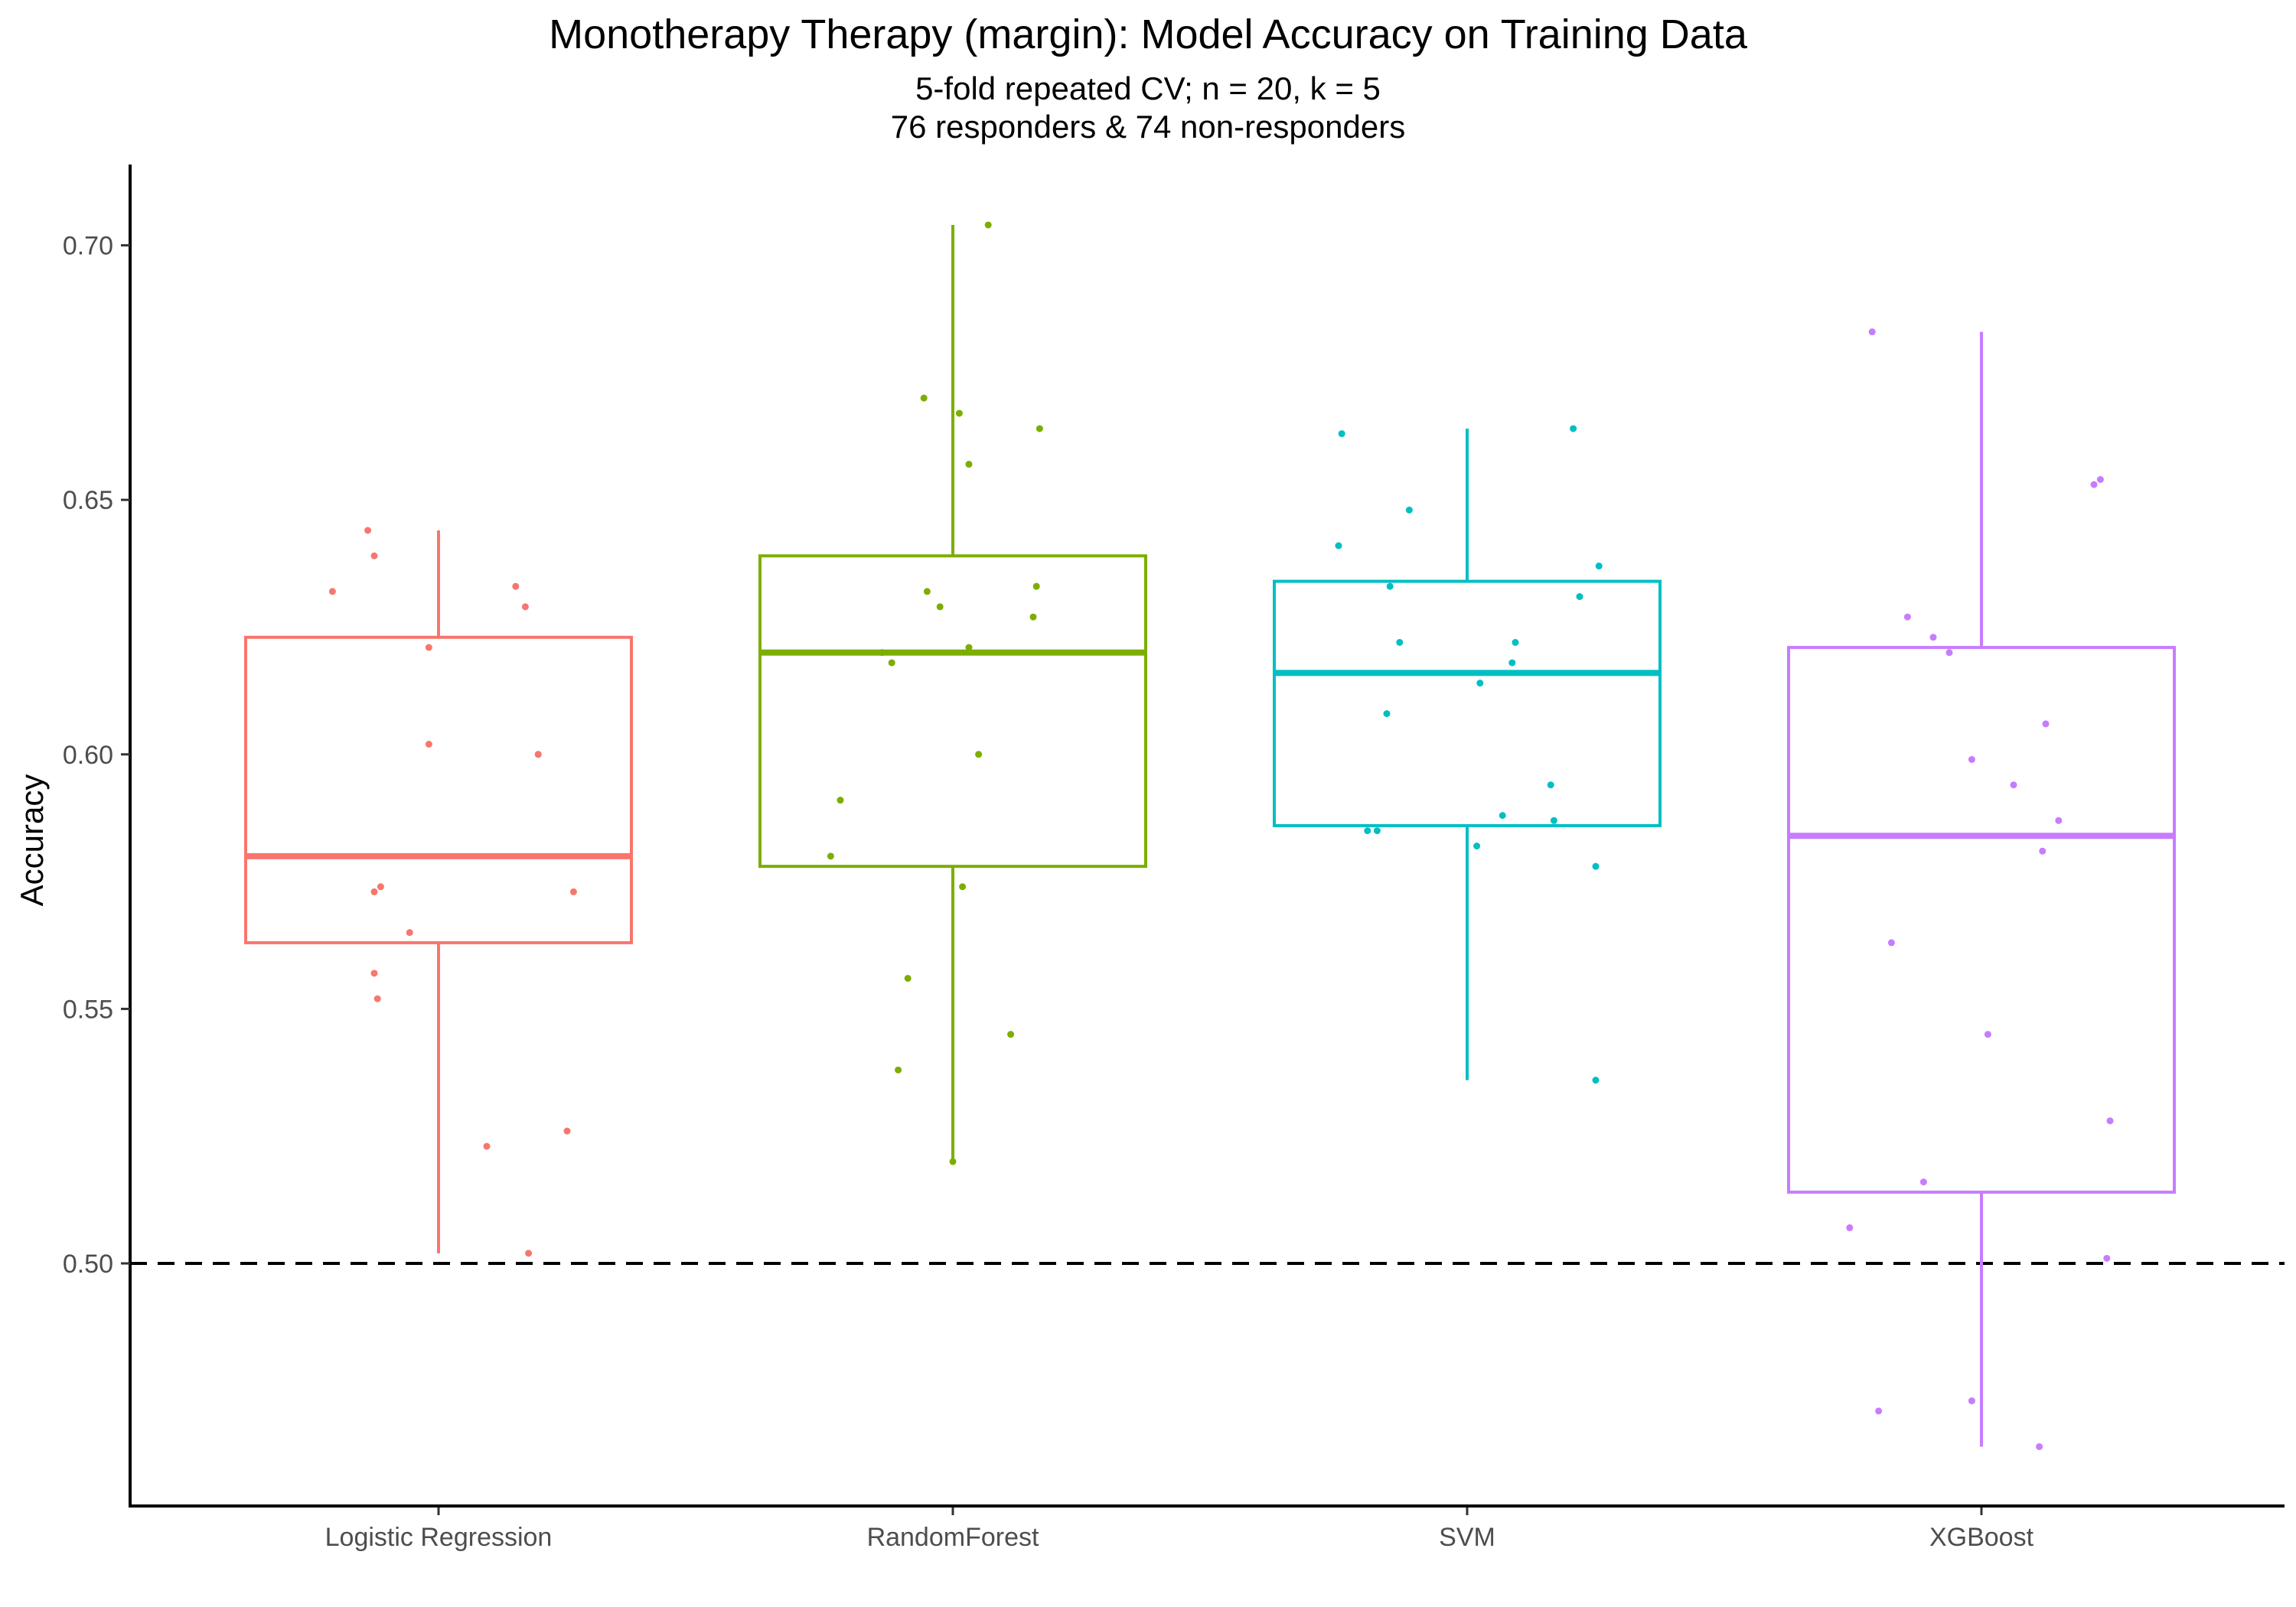 This screenshot has height=1607, width=2296. What do you see at coordinates (88, 755) in the screenshot?
I see `y-tick-label: 0.60` at bounding box center [88, 755].